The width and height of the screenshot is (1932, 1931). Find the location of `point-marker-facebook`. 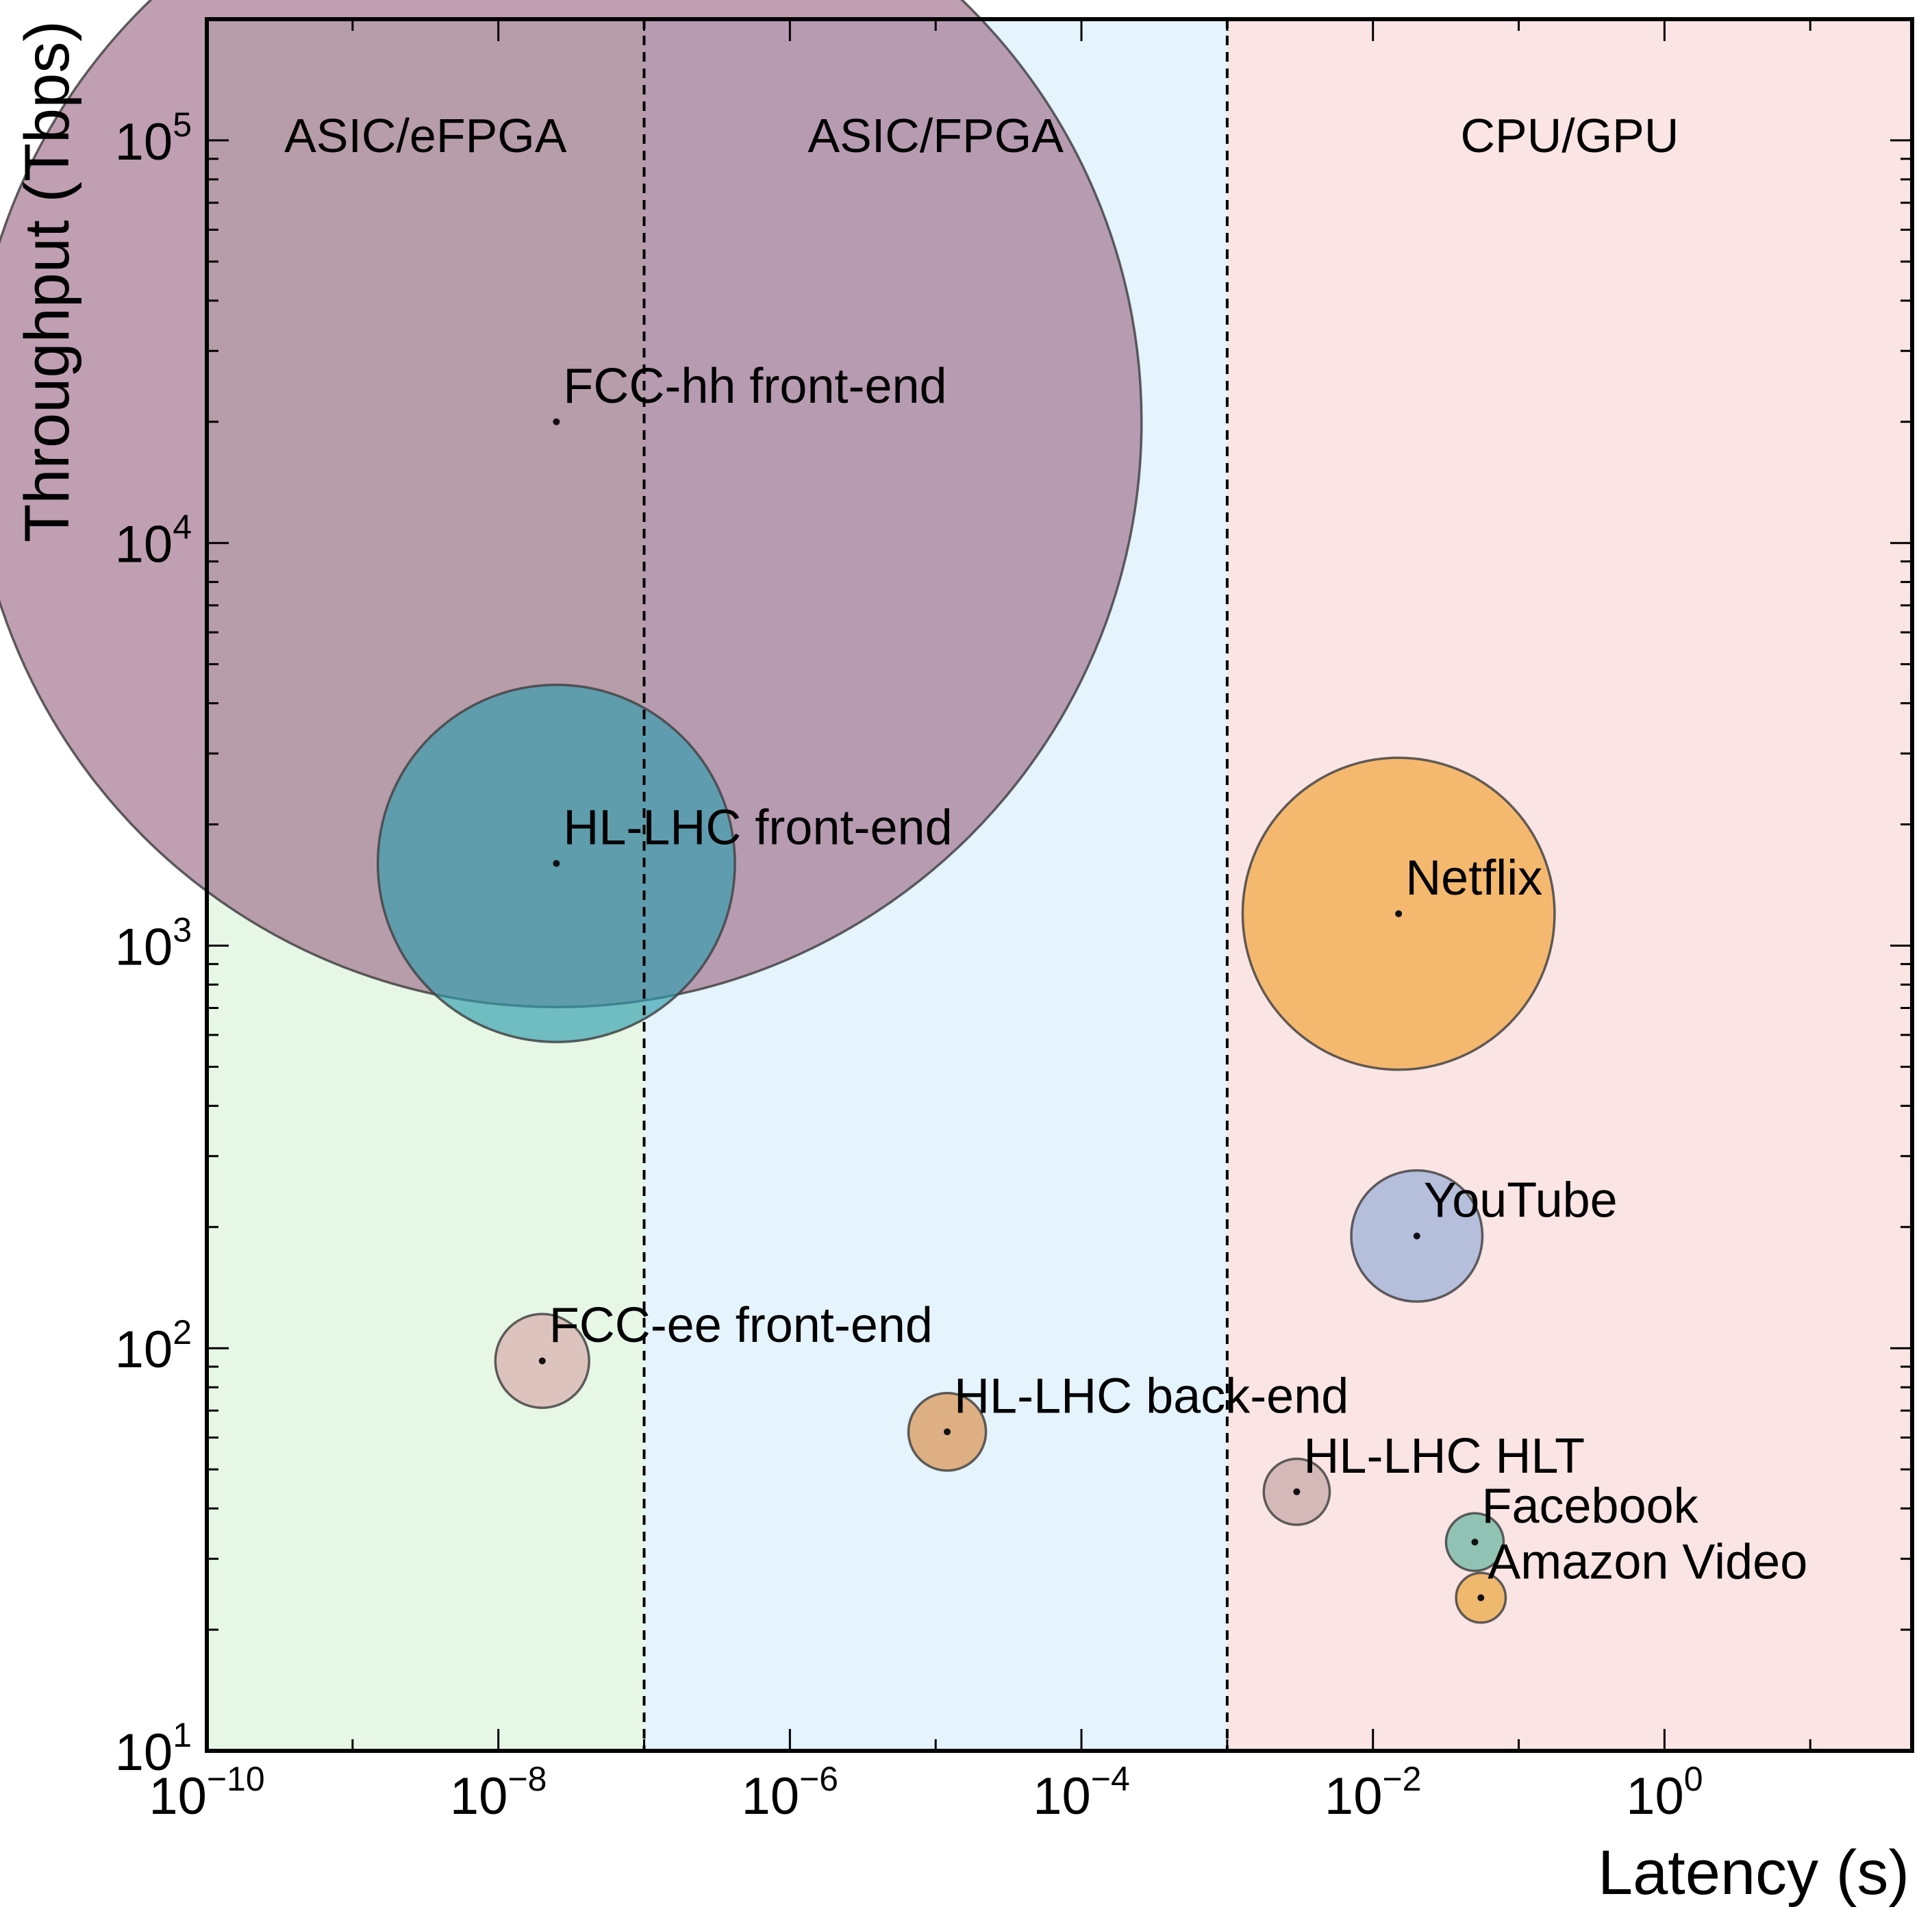

point-marker-facebook is located at coordinates (1475, 1542).